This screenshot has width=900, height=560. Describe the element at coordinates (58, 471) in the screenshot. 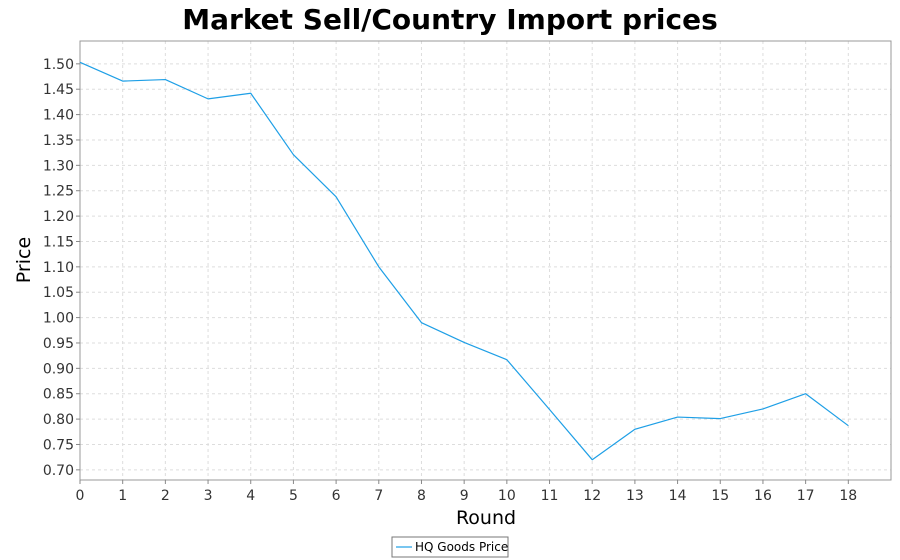

I see `y-tick-label: 0.70` at that location.